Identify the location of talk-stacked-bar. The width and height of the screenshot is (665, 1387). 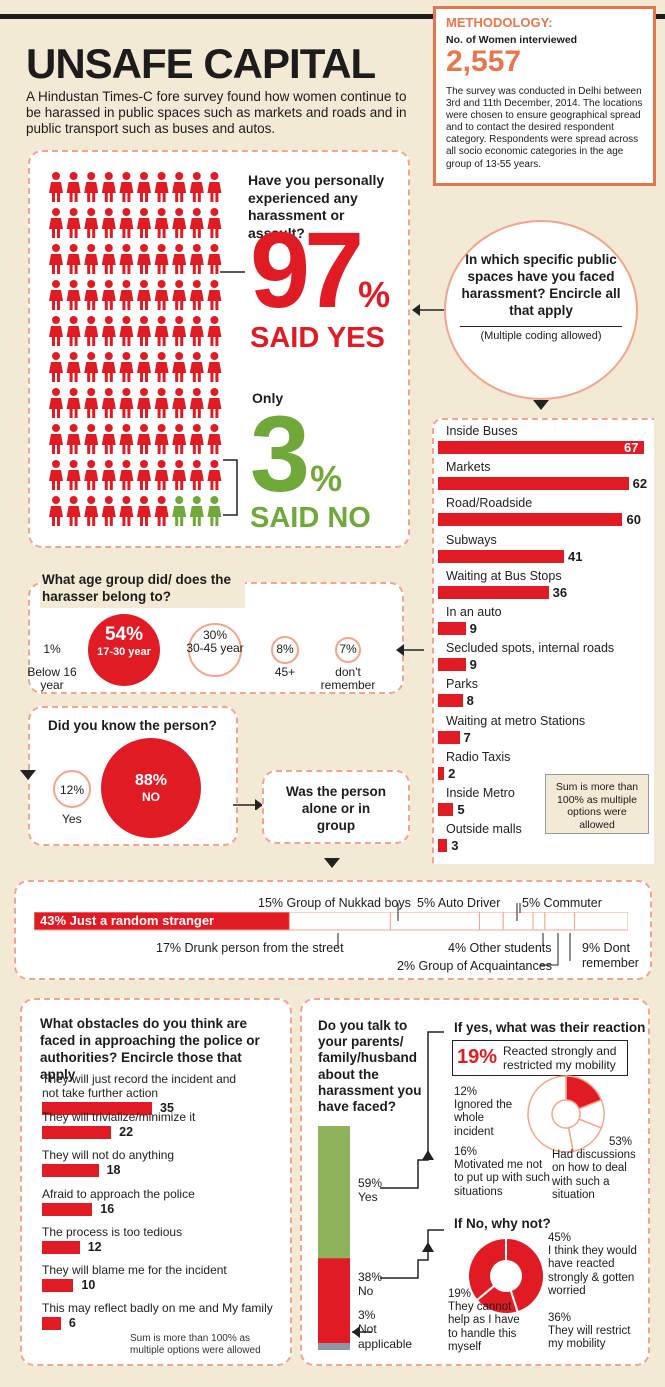
(334, 1238).